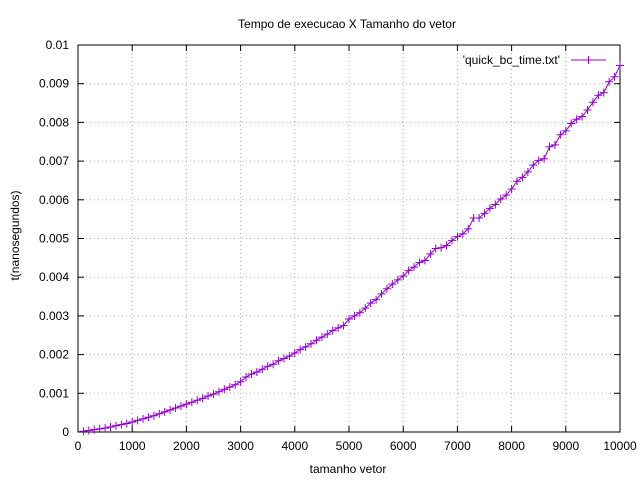 The image size is (640, 480). Describe the element at coordinates (511, 446) in the screenshot. I see `x-tick-label: 8000` at that location.